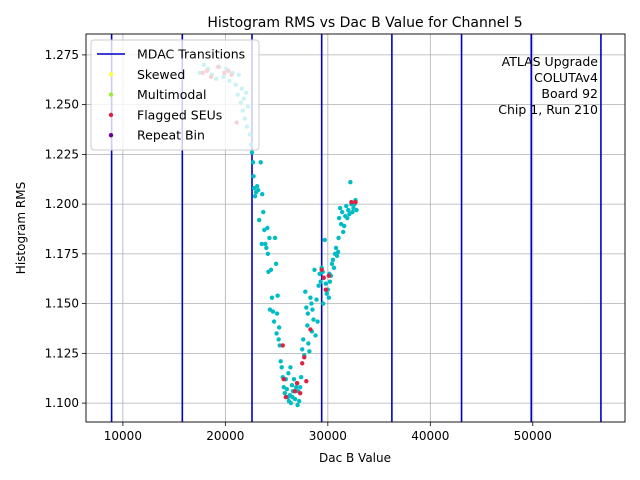 Image resolution: width=640 pixels, height=480 pixels. I want to click on legend-box, so click(175, 95).